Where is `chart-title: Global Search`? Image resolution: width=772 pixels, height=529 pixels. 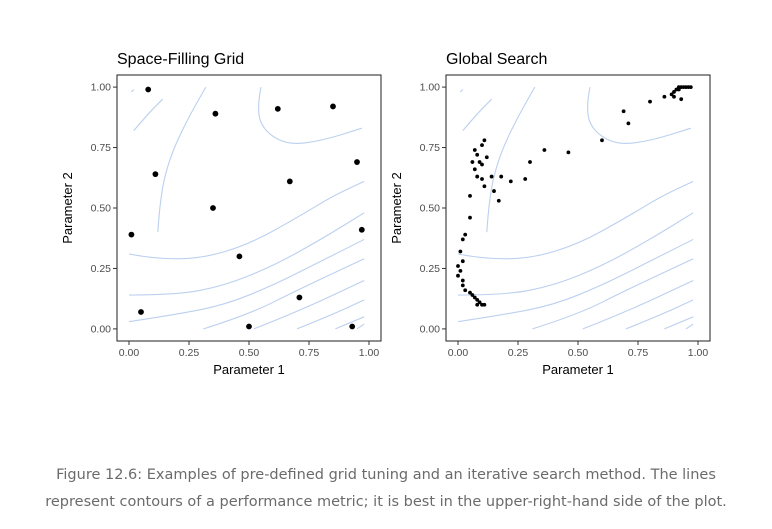
chart-title: Global Search is located at coordinates (496, 59).